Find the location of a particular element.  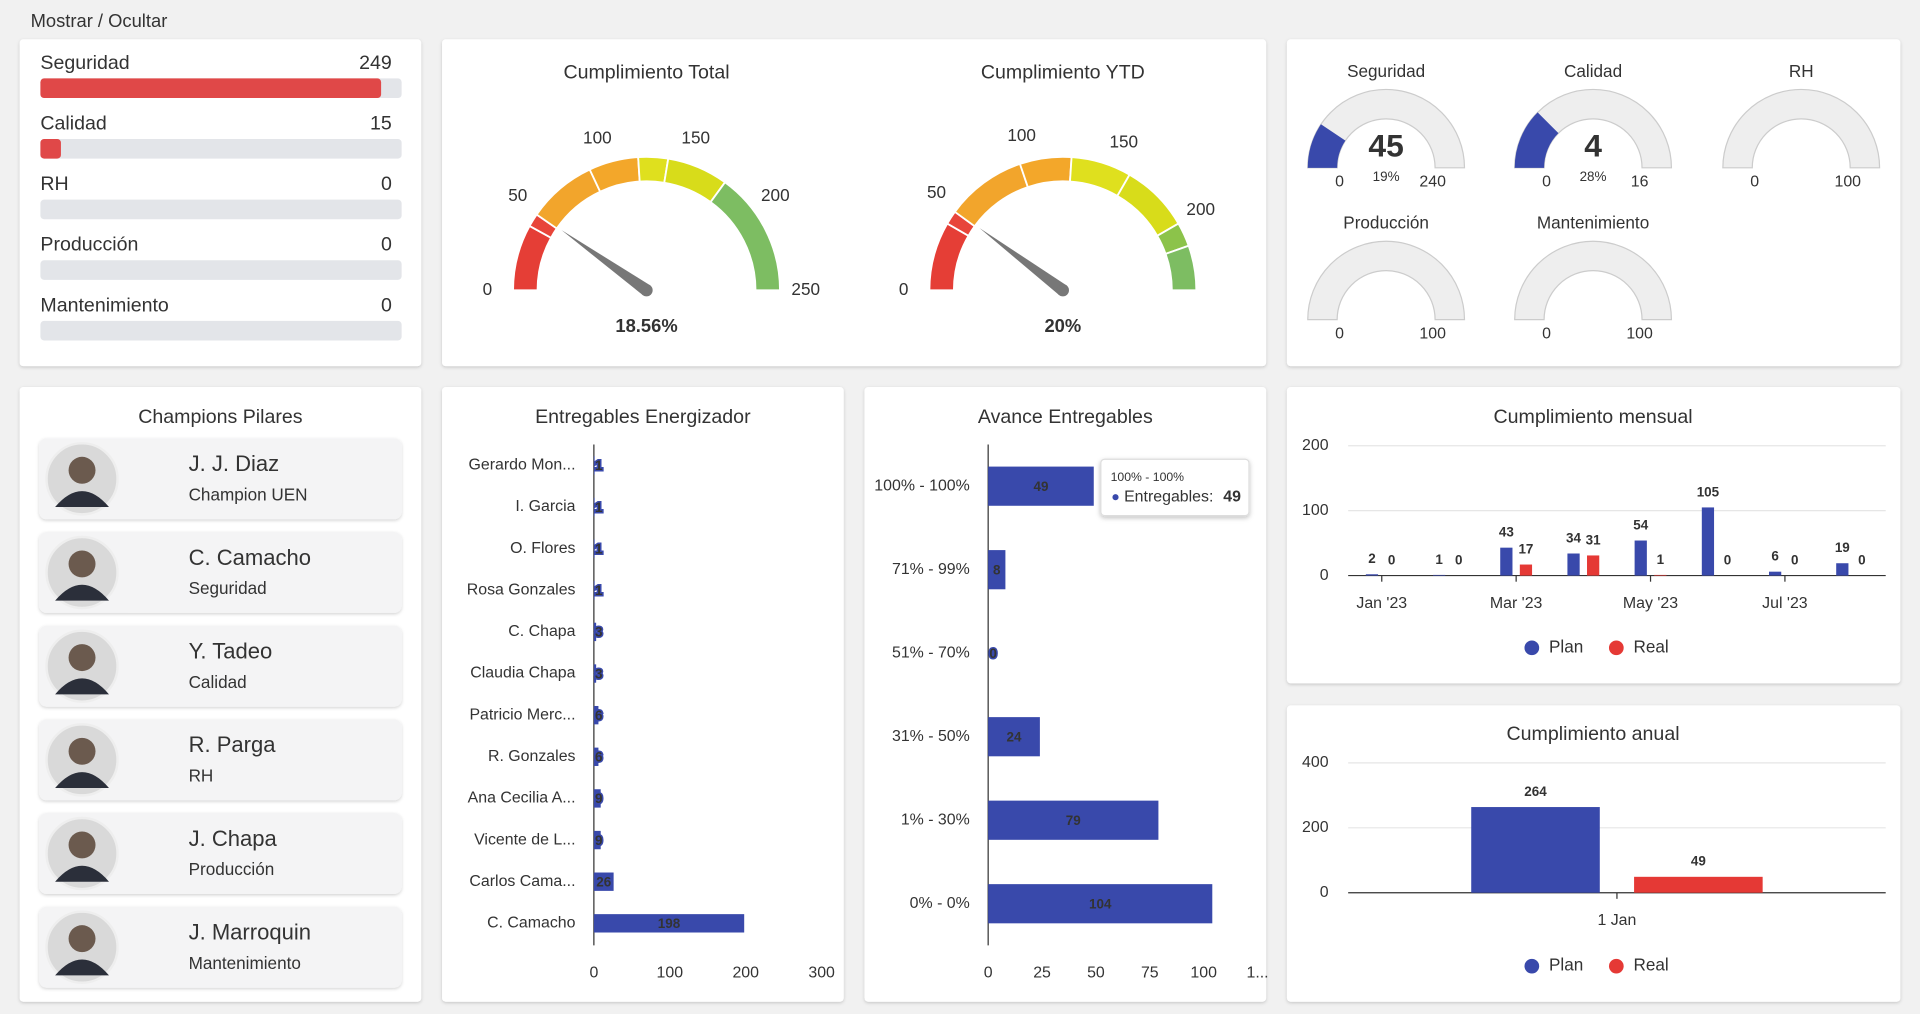

category-label: Claudia Chapa is located at coordinates (522, 673).